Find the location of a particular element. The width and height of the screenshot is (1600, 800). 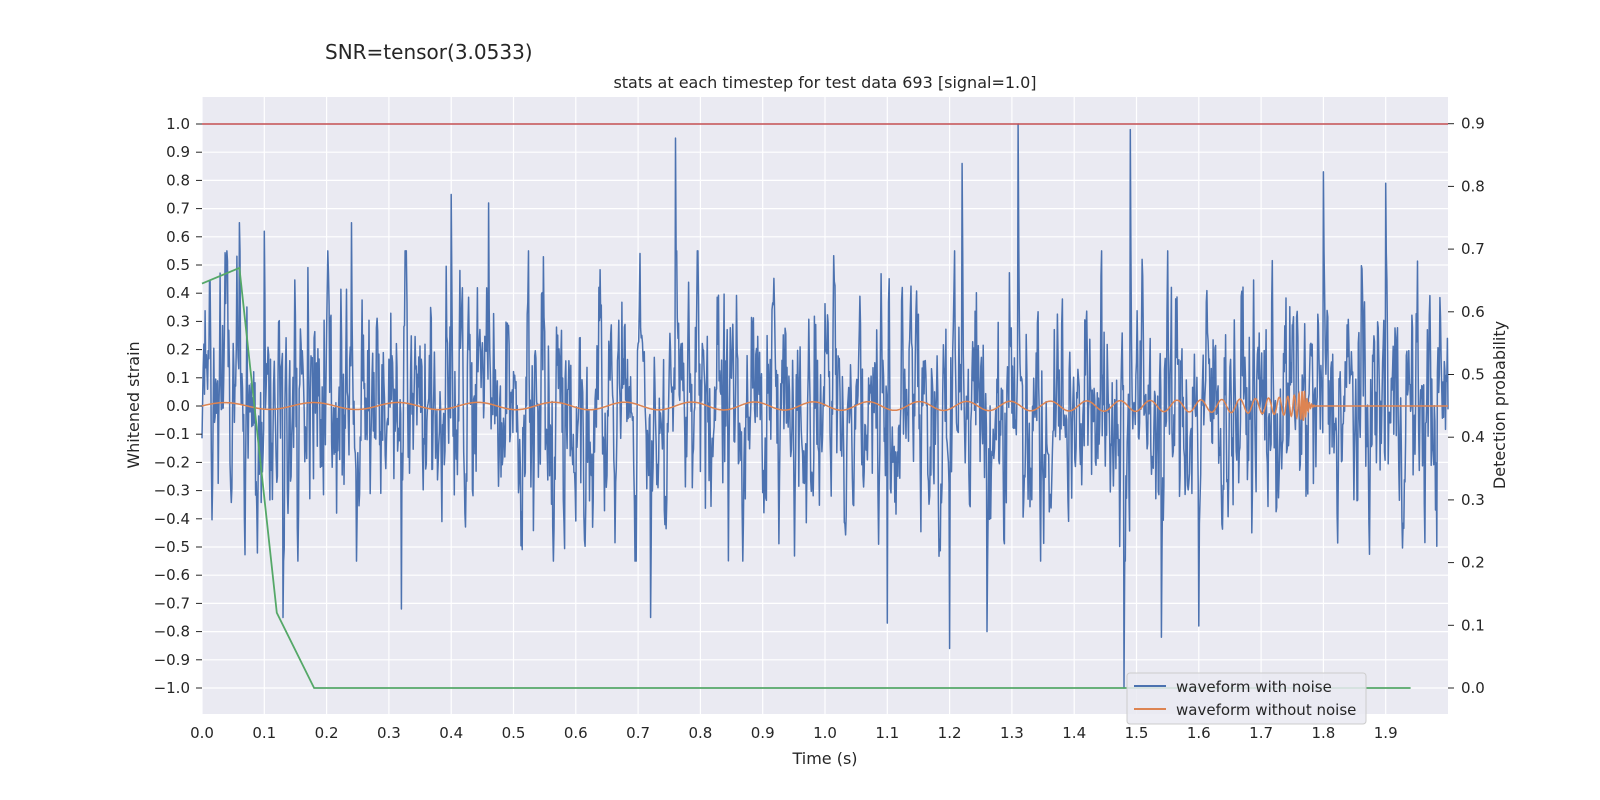

y-tick-label: 0.5 is located at coordinates (178, 265).